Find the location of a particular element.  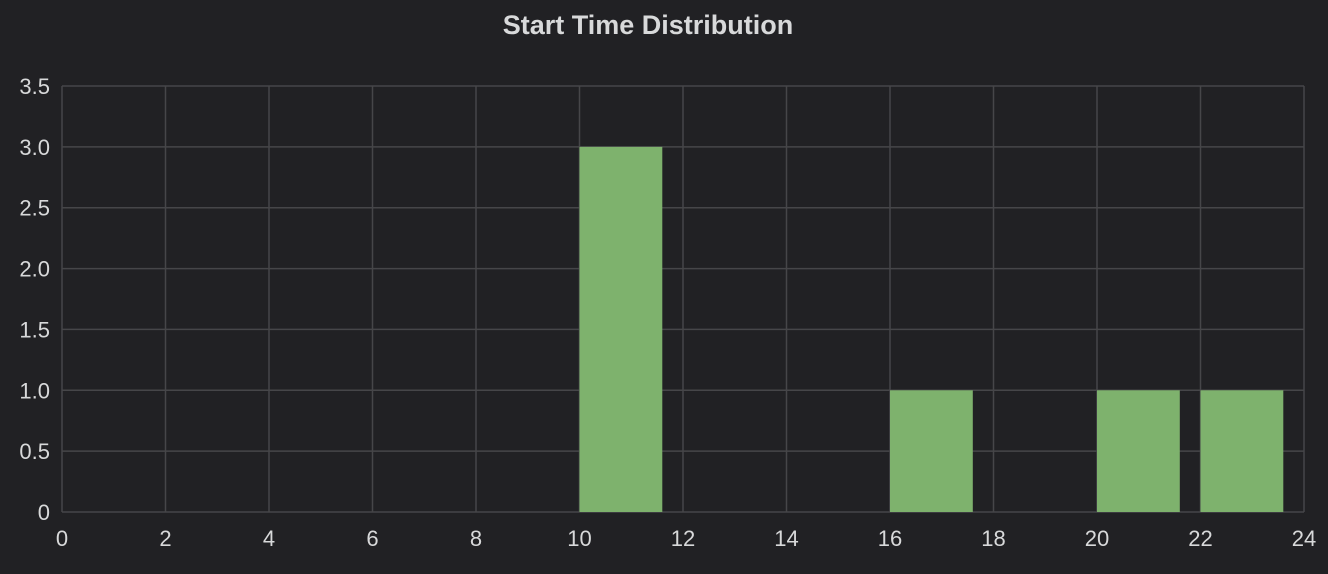

x-tick-label: 20 is located at coordinates (1097, 538).